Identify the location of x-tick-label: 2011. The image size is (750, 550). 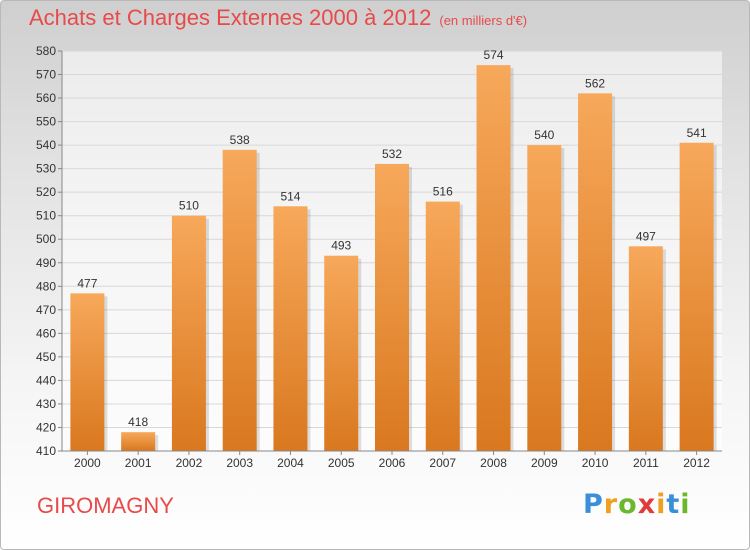
(646, 463).